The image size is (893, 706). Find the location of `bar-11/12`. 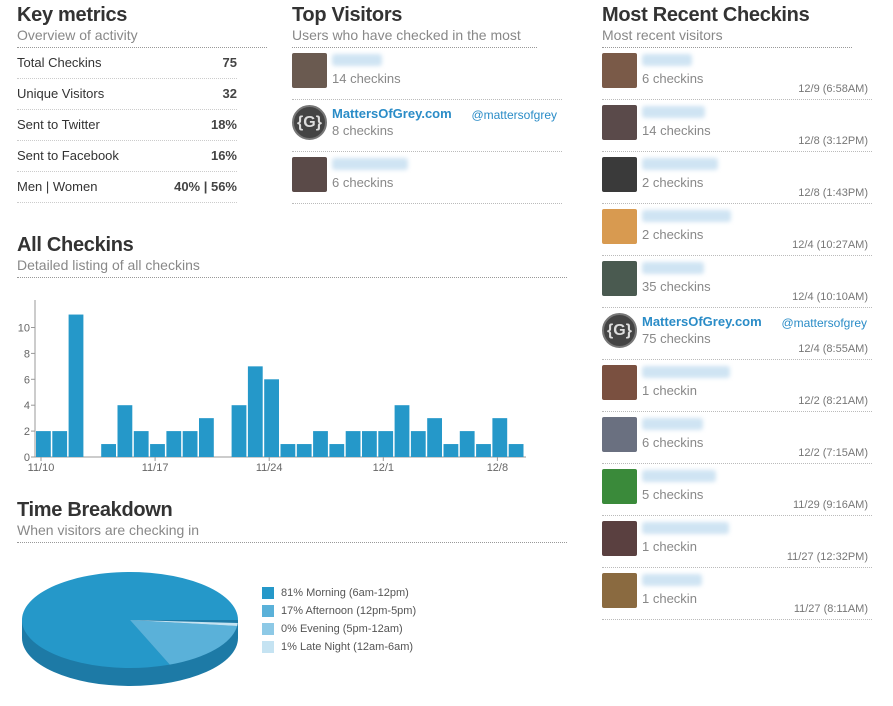

bar-11/12 is located at coordinates (76, 385).